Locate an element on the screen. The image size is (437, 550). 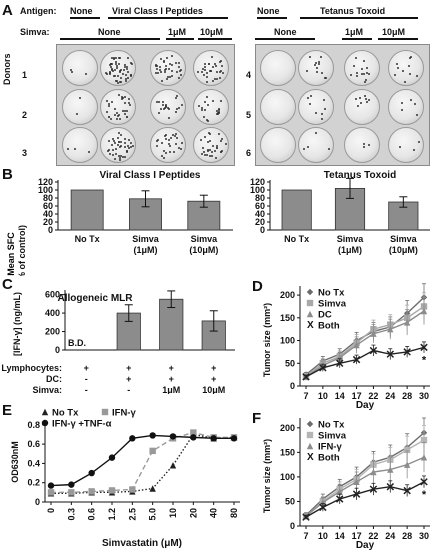
simva-col-6: 10μM is located at coordinates (394, 32).